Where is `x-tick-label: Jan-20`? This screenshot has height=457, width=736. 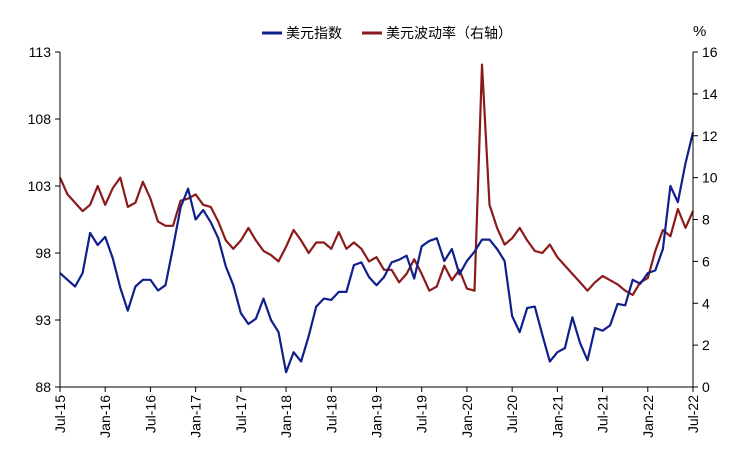
x-tick-label: Jan-20 is located at coordinates (467, 416).